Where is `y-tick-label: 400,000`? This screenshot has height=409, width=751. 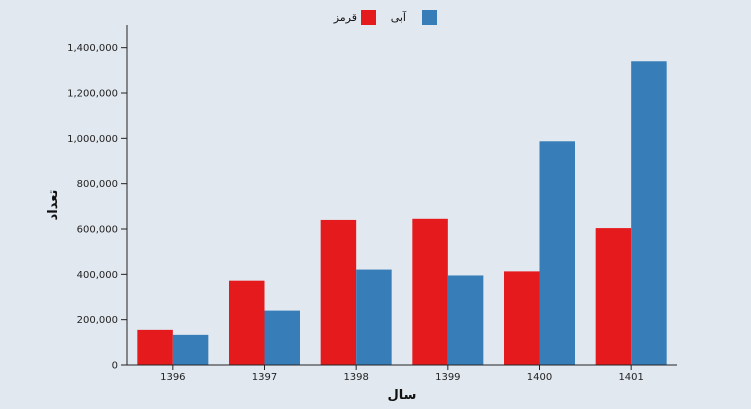
y-tick-label: 400,000 is located at coordinates (97, 275).